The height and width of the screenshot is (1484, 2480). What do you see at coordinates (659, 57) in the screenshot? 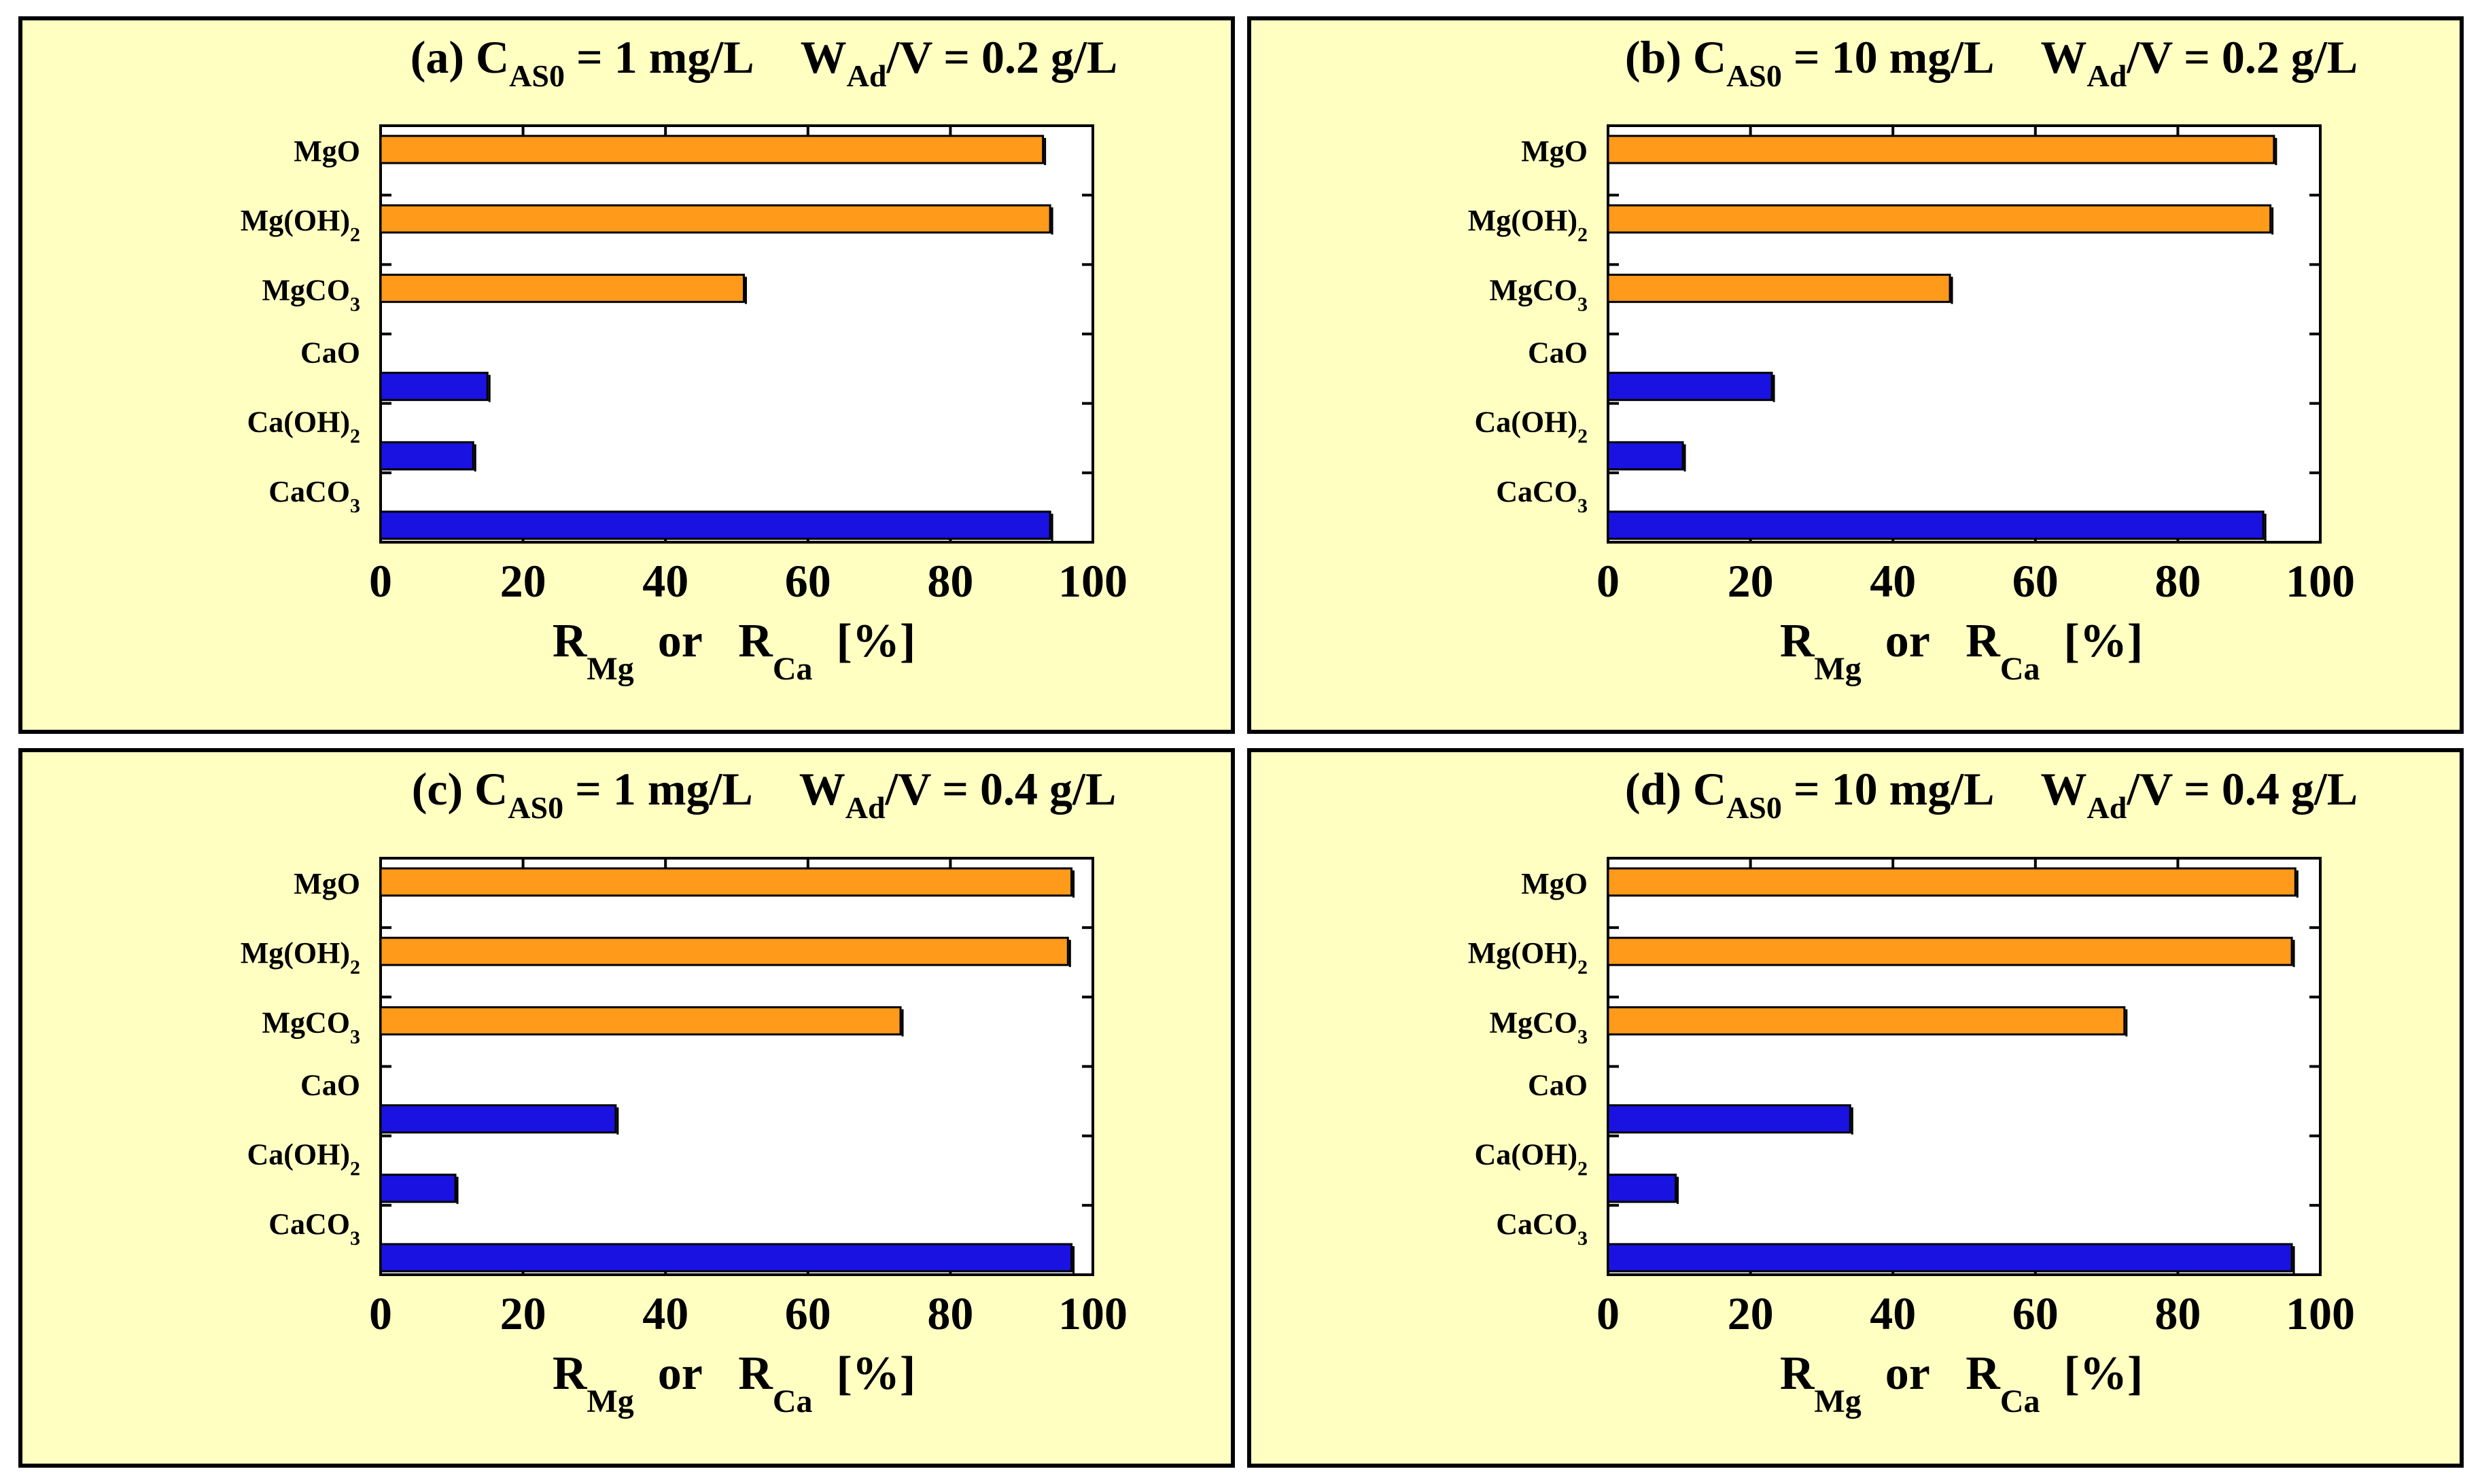
I see `title-middle: = 1 mg/L` at bounding box center [659, 57].